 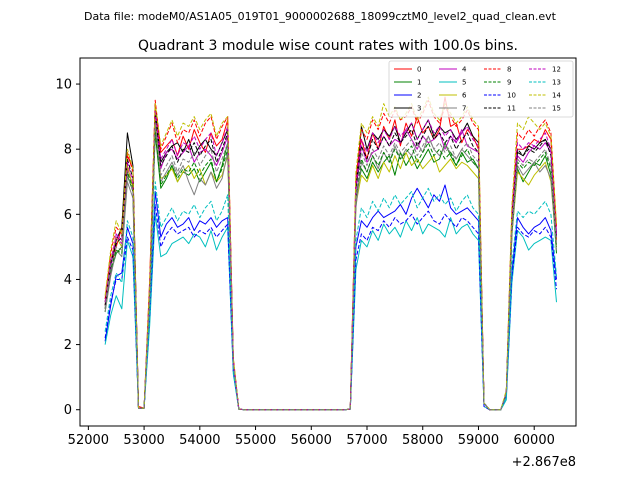 What do you see at coordinates (63, 85) in the screenshot?
I see `y-tick-label: 10` at bounding box center [63, 85].